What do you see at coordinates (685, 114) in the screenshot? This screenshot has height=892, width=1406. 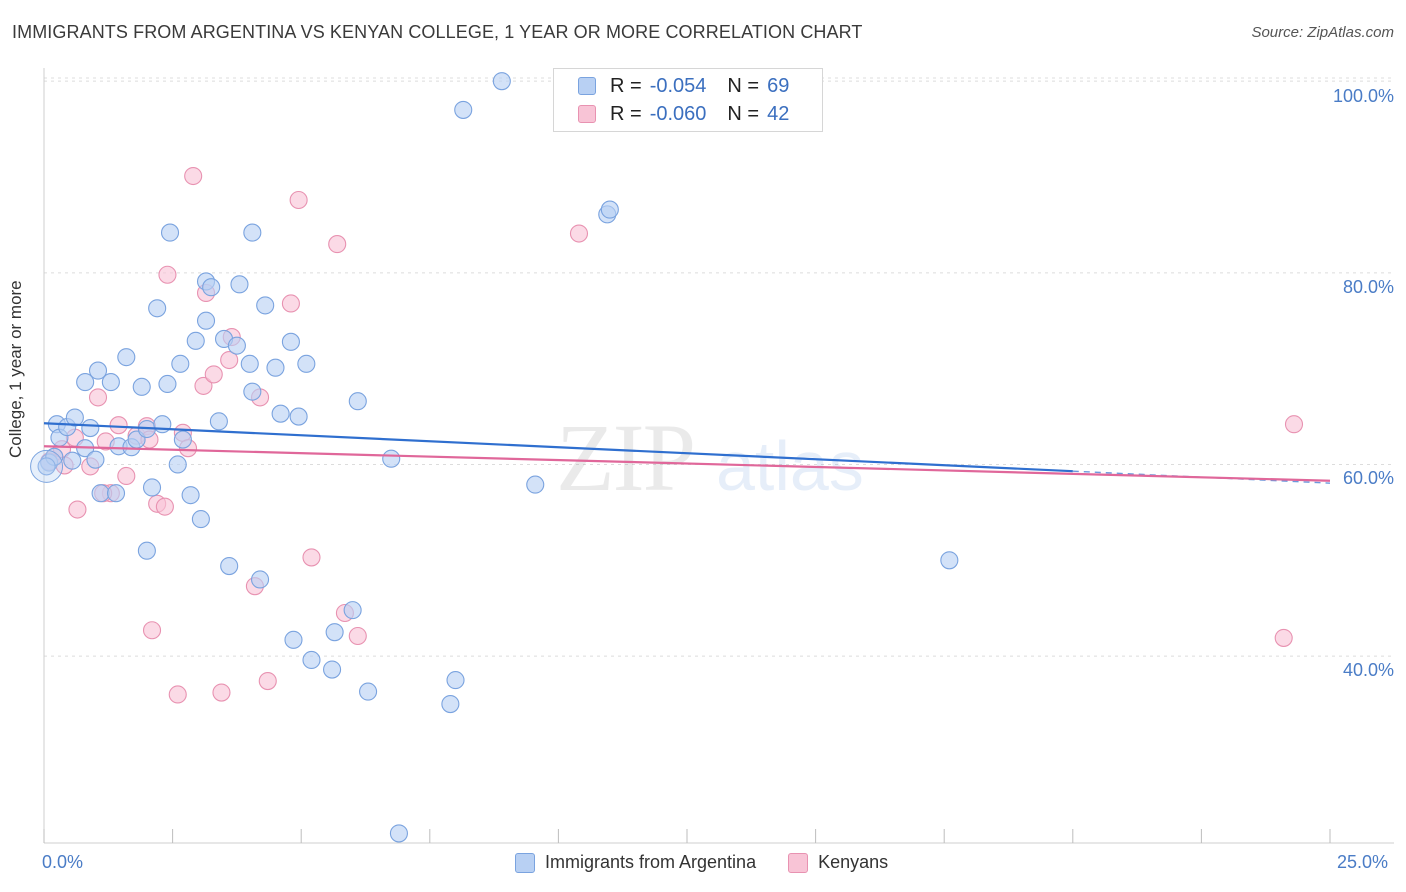 I see `legend-row-kenyans: R = -0.060 N = 42` at bounding box center [685, 114].